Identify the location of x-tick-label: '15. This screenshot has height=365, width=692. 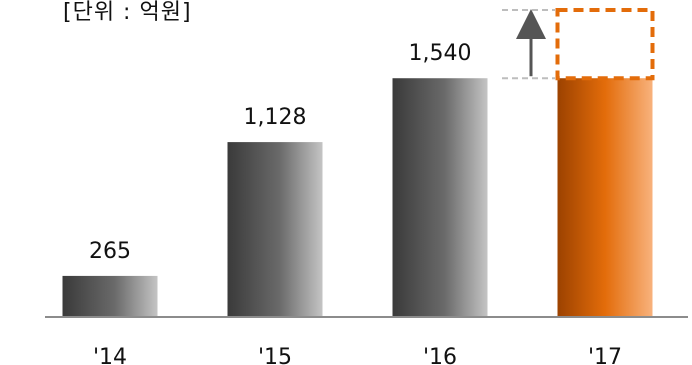
(275, 355).